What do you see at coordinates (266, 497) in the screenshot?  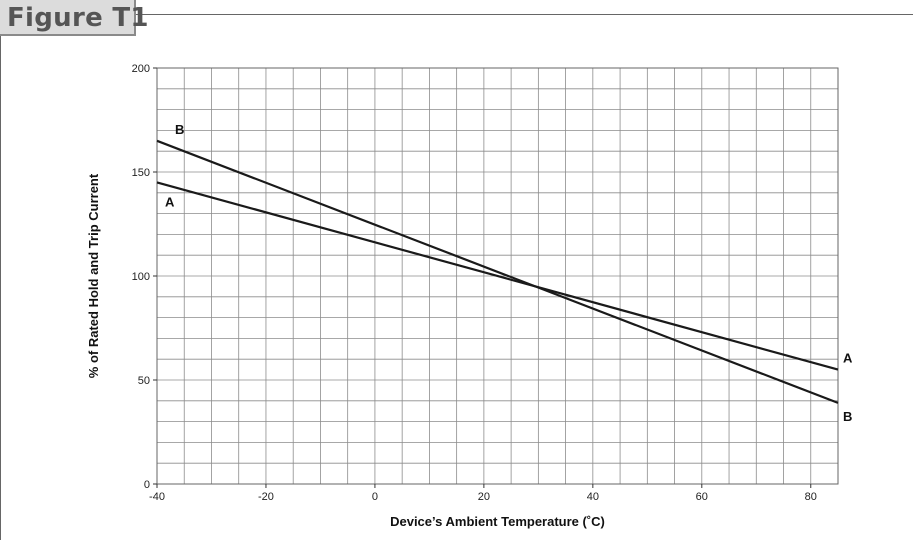 I see `x-tick-label: -20` at bounding box center [266, 497].